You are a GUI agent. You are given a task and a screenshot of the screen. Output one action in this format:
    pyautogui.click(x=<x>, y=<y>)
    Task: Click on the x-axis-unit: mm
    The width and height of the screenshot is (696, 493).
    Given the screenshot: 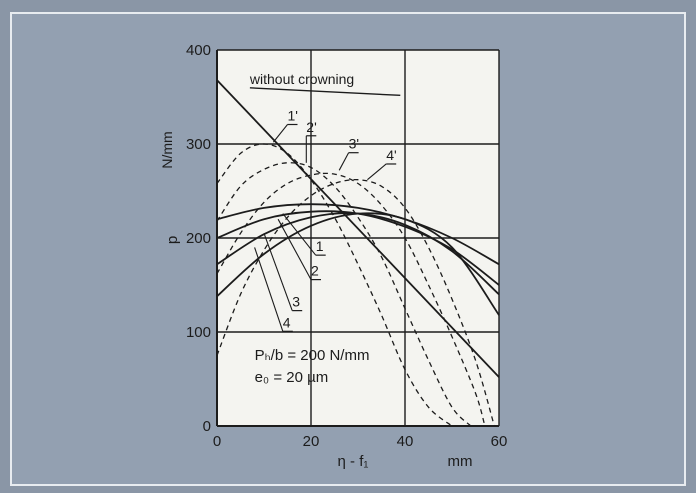 What is the action you would take?
    pyautogui.click(x=460, y=461)
    